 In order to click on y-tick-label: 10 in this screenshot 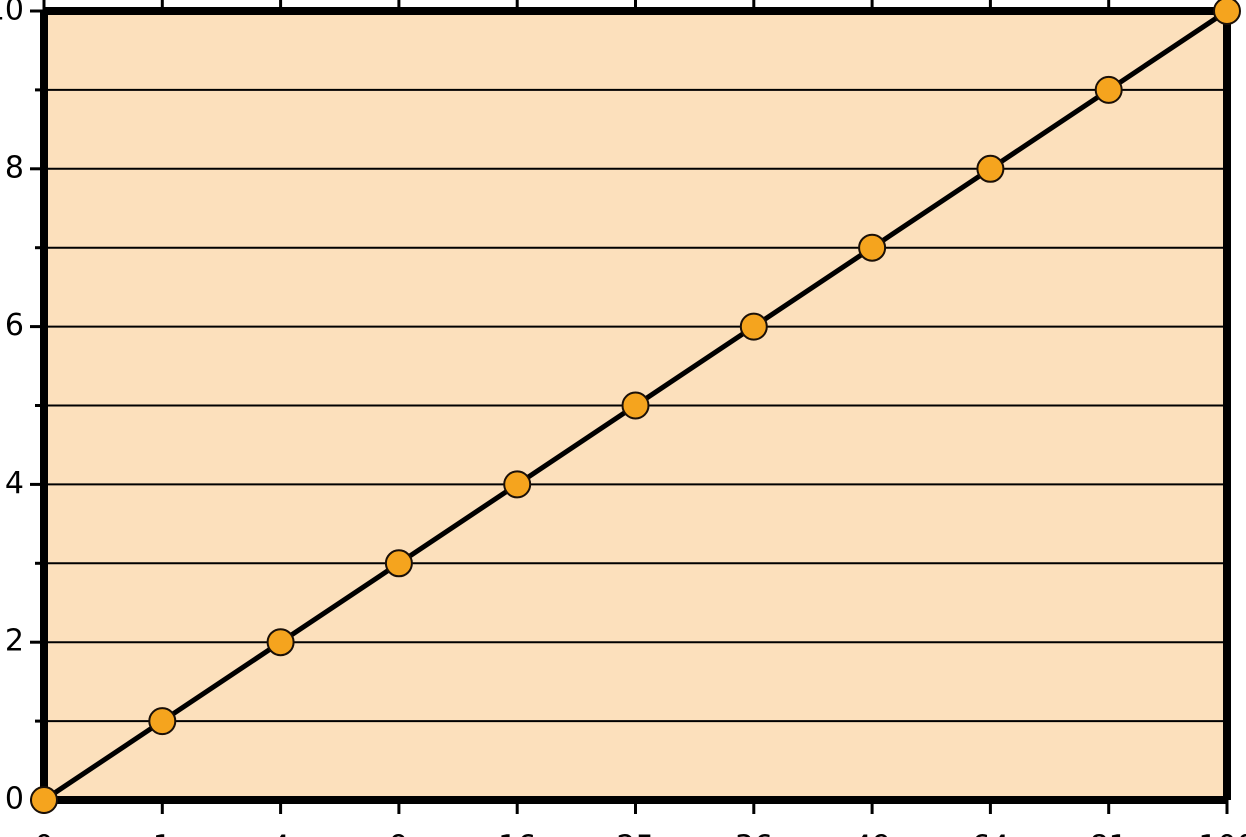, I will do `click(12, 14)`.